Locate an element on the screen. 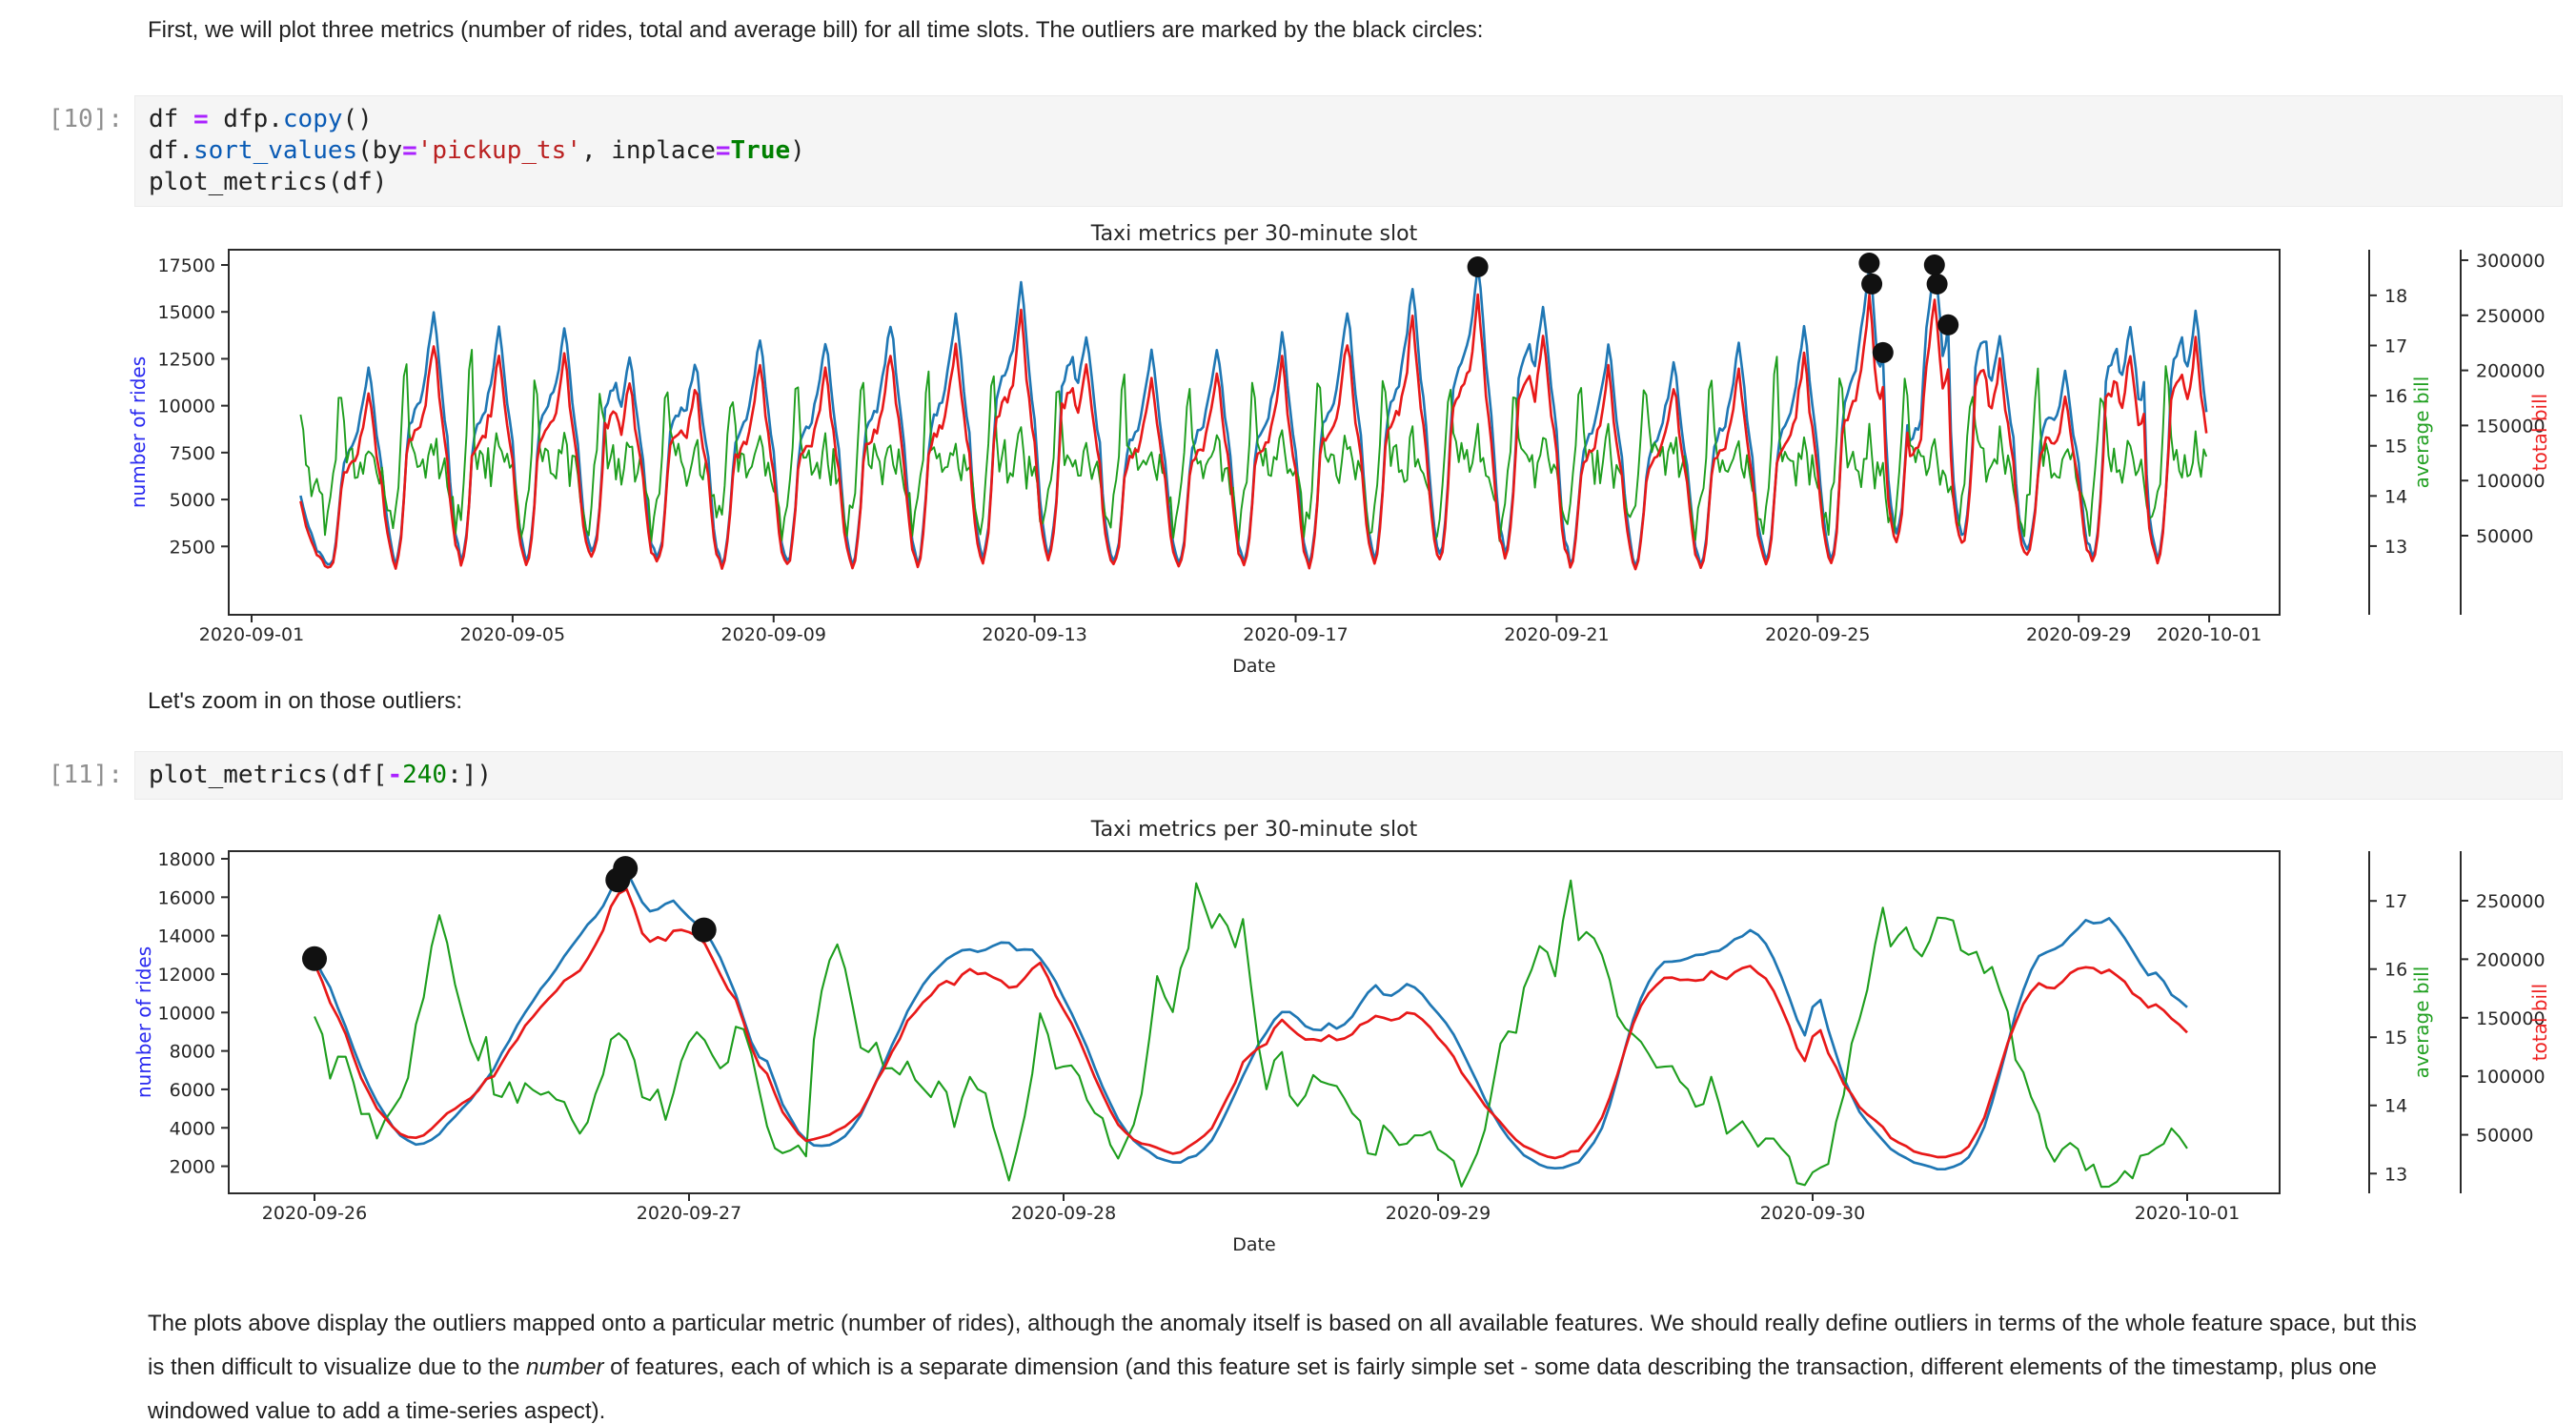 The height and width of the screenshot is (1424, 2576). series-average-bill is located at coordinates (1253, 445).